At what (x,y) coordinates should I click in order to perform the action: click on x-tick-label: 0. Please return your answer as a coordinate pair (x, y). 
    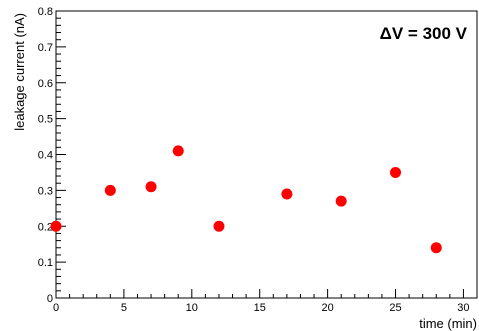
    Looking at the image, I should click on (56, 308).